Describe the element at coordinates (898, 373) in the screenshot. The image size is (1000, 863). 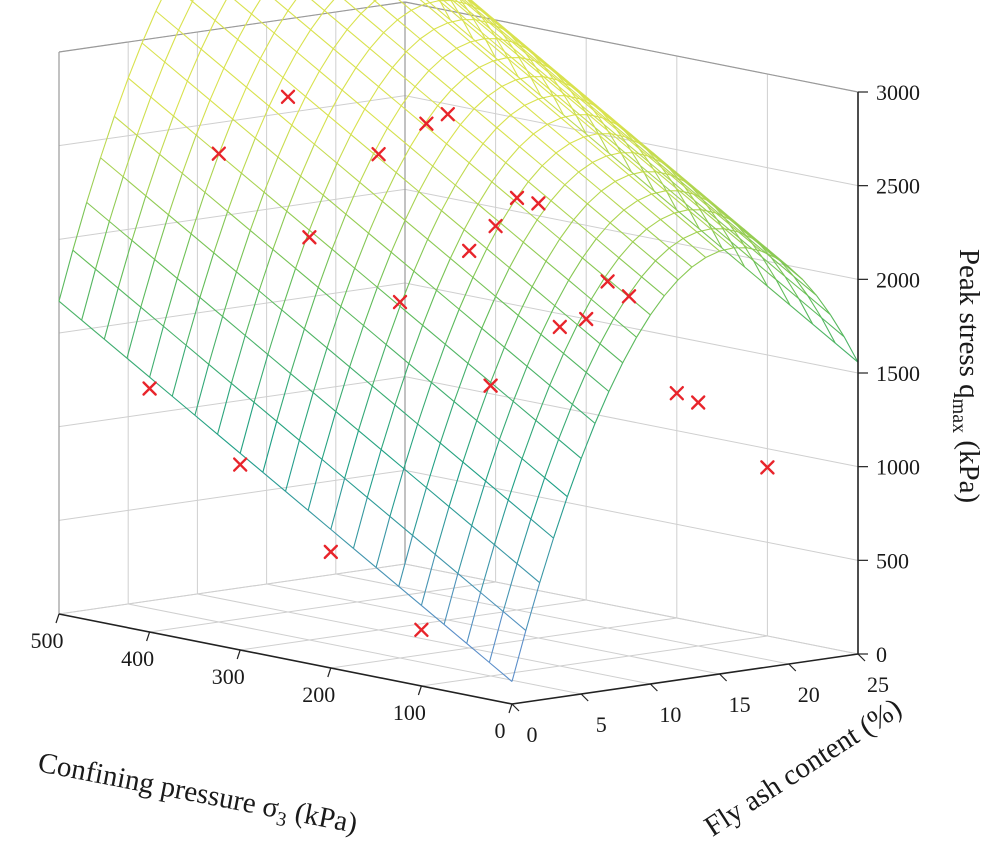
I see `z-tick-label: 1500` at that location.